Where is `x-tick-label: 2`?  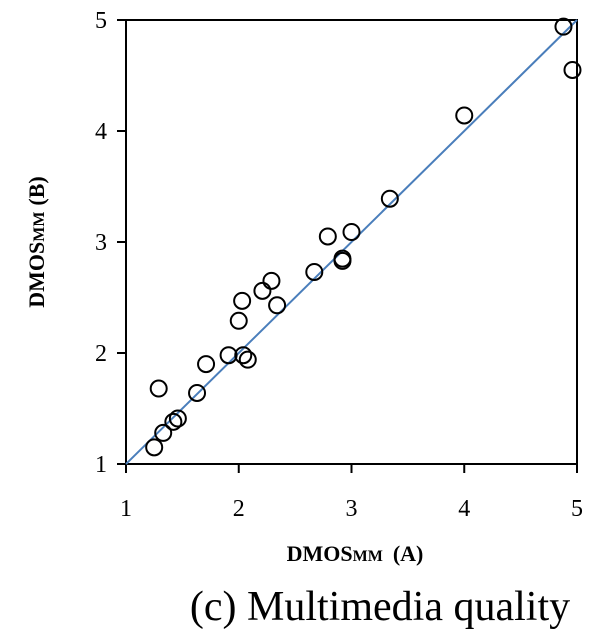 x-tick-label: 2 is located at coordinates (239, 509).